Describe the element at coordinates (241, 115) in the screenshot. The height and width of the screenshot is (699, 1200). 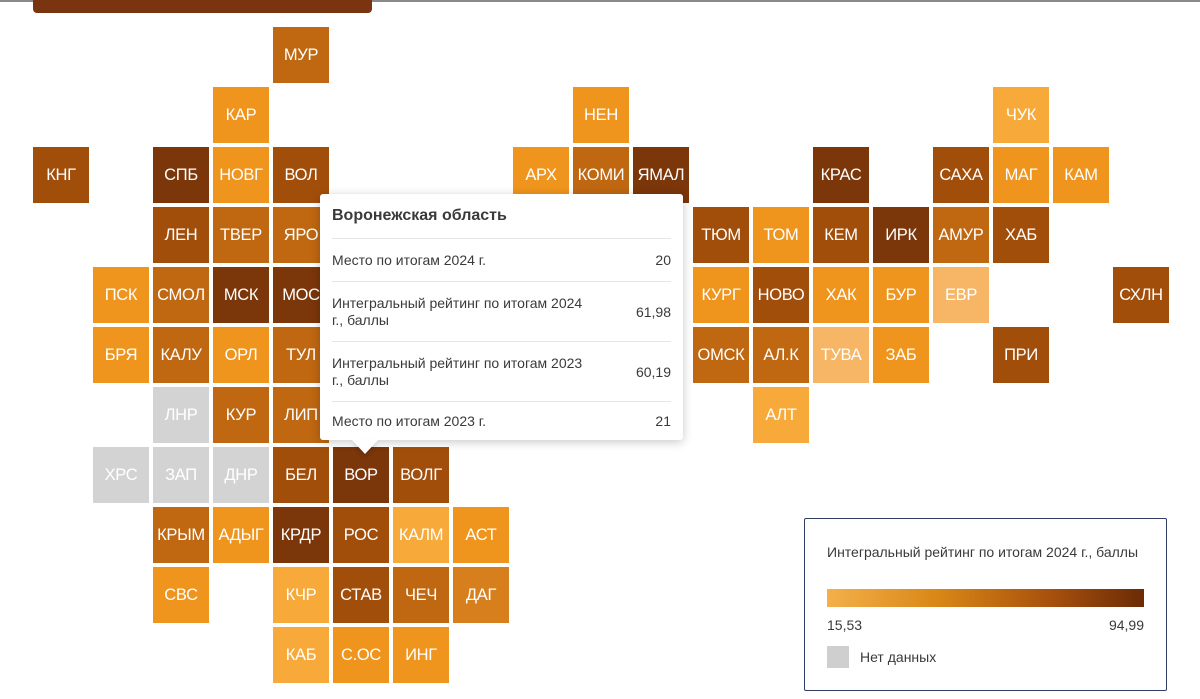
I see `region-tile: КАР` at that location.